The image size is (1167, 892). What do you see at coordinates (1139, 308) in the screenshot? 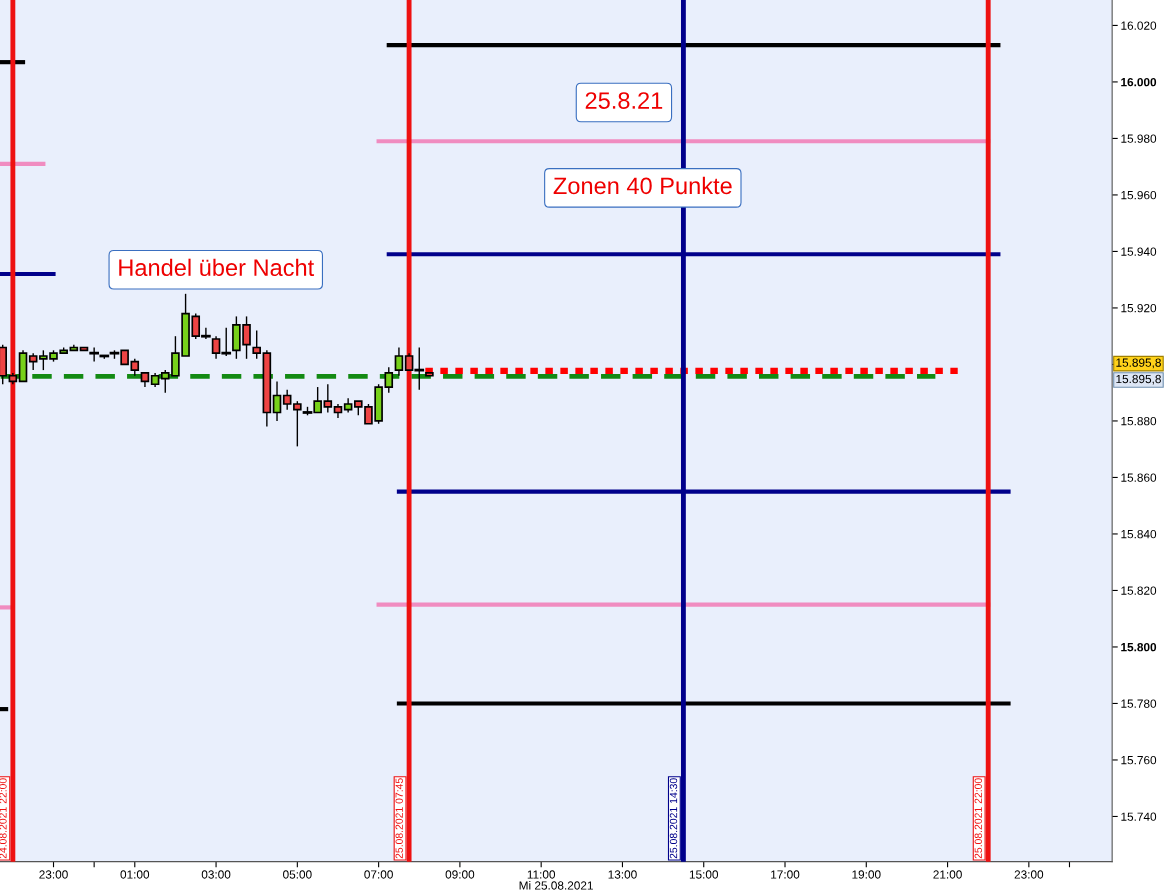
I see `y-tick-label: 15.920` at bounding box center [1139, 308].